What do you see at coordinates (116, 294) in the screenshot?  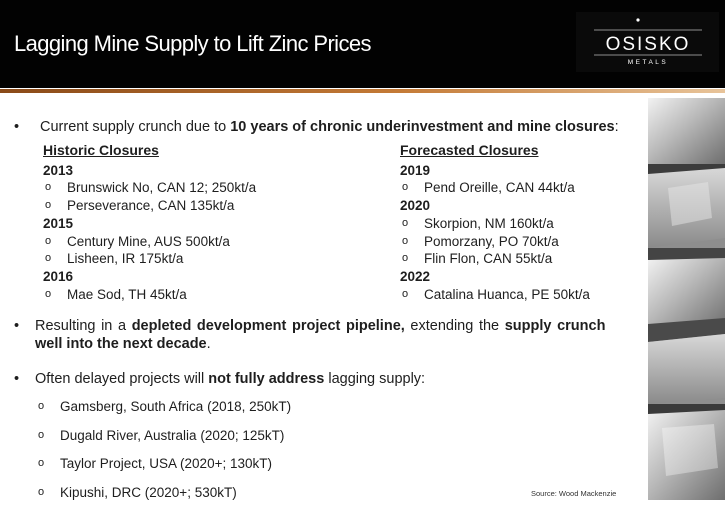 I see `list-item: o Mae Sod, TH 45kt/a` at bounding box center [116, 294].